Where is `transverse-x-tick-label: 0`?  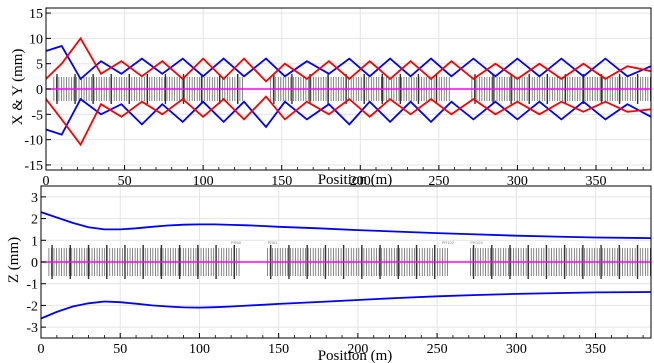 transverse-x-tick-label: 0 is located at coordinates (46, 181).